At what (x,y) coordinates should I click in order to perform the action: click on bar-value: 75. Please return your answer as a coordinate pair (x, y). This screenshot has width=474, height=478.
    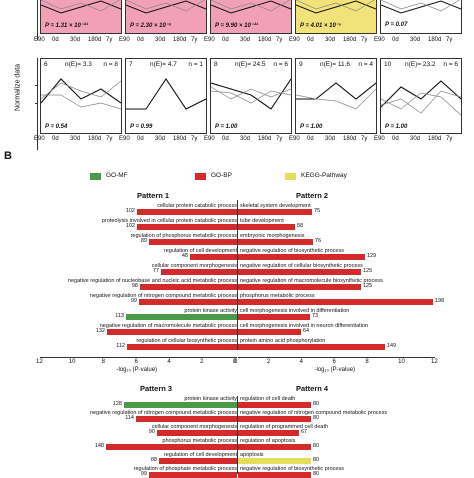
    Looking at the image, I should click on (317, 211).